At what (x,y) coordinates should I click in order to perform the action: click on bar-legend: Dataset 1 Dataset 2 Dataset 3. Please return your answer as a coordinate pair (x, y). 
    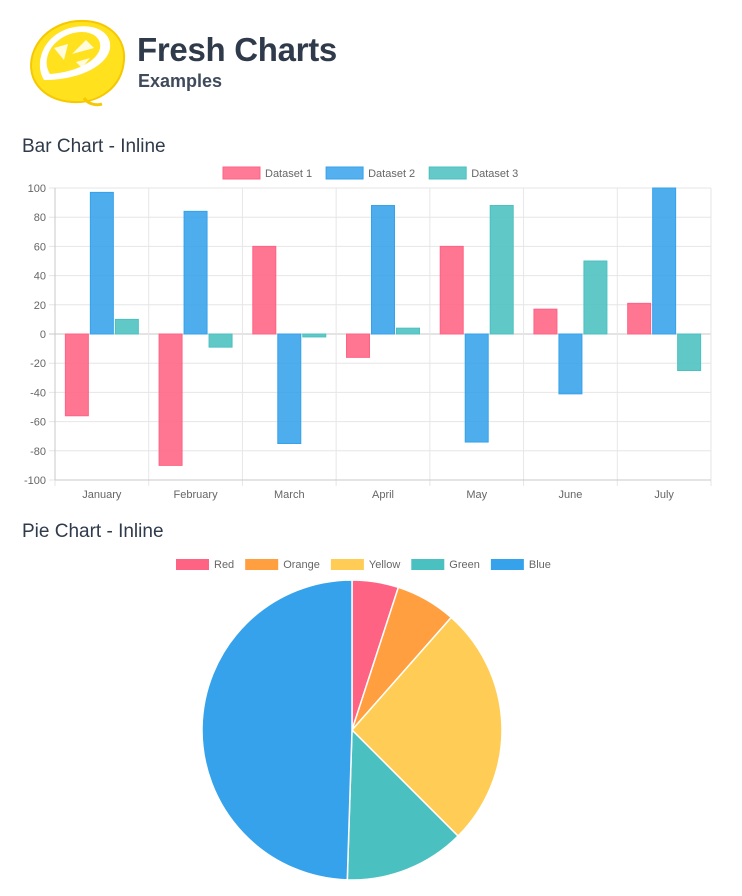
    Looking at the image, I should click on (370, 173).